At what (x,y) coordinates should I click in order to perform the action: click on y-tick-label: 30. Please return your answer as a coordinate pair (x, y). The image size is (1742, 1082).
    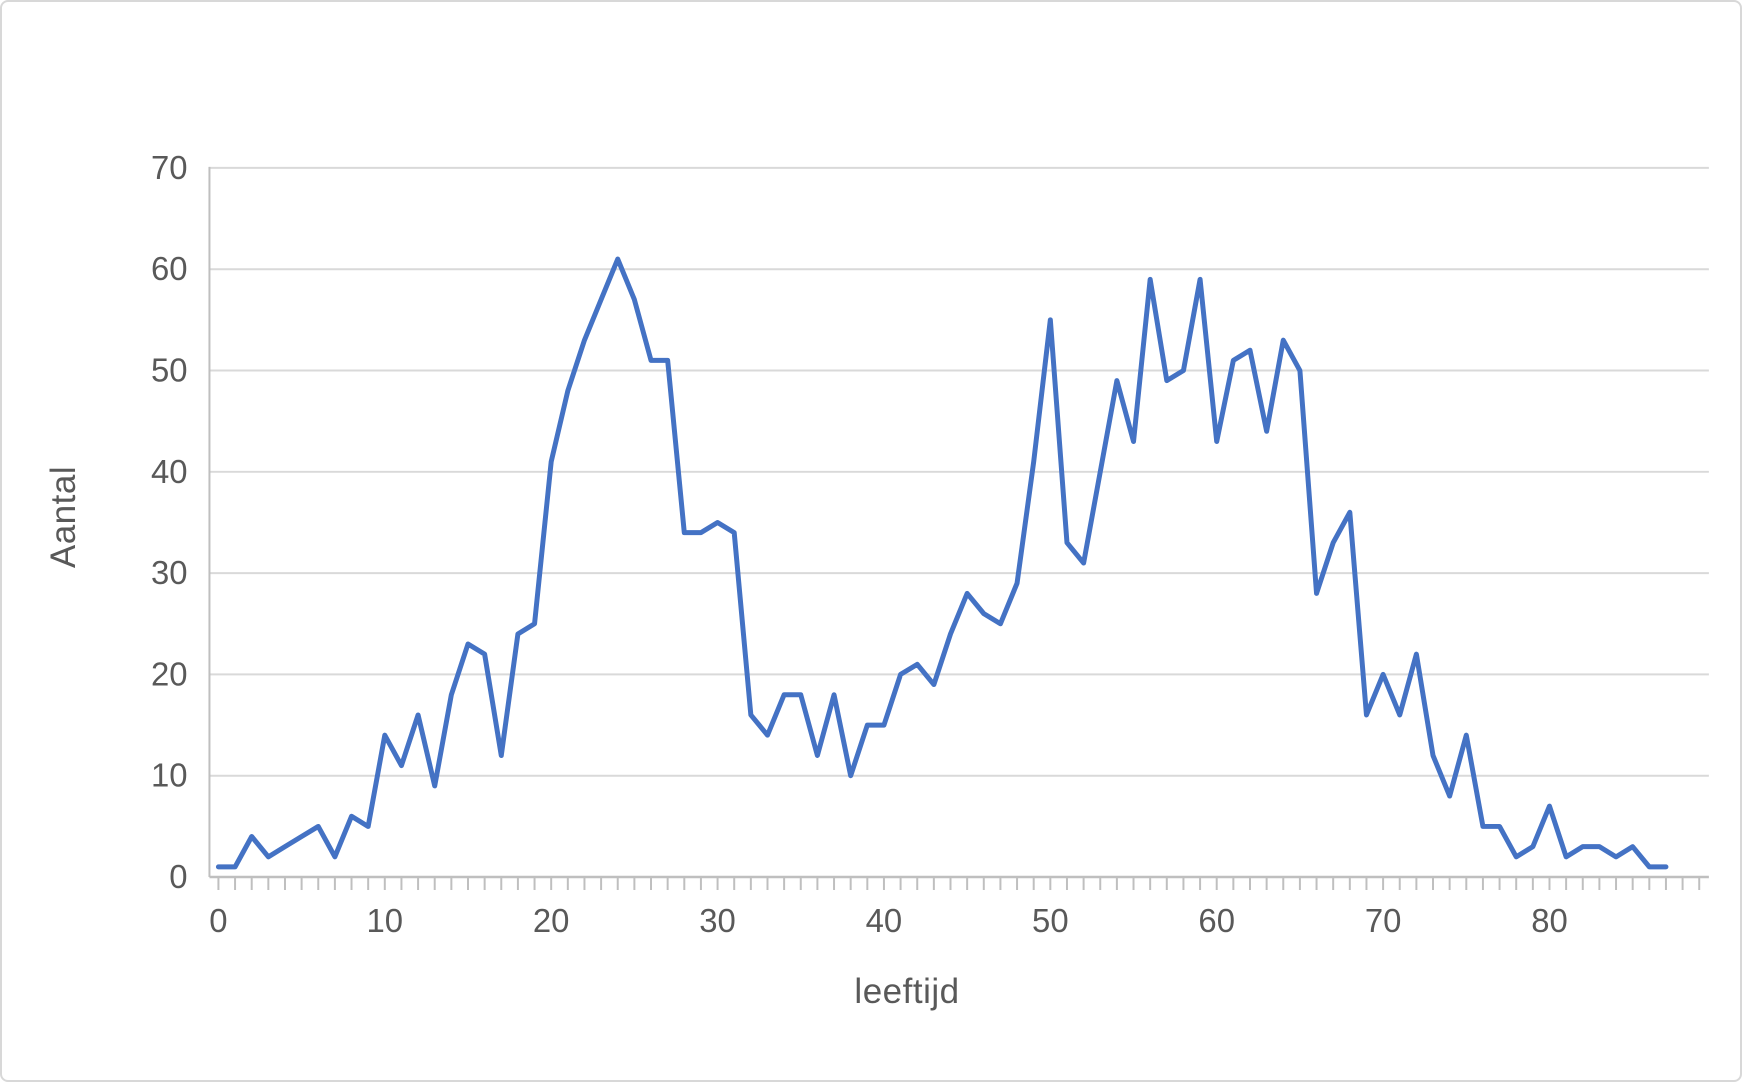
    Looking at the image, I should click on (169, 572).